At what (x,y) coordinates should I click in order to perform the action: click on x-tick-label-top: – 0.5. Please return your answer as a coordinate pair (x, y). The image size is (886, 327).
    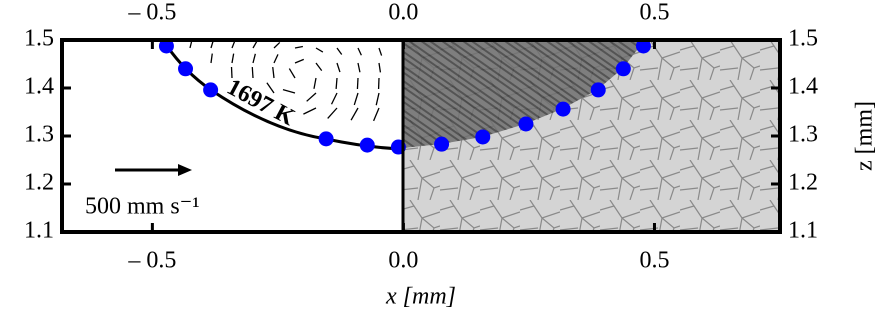
    Looking at the image, I should click on (151, 13).